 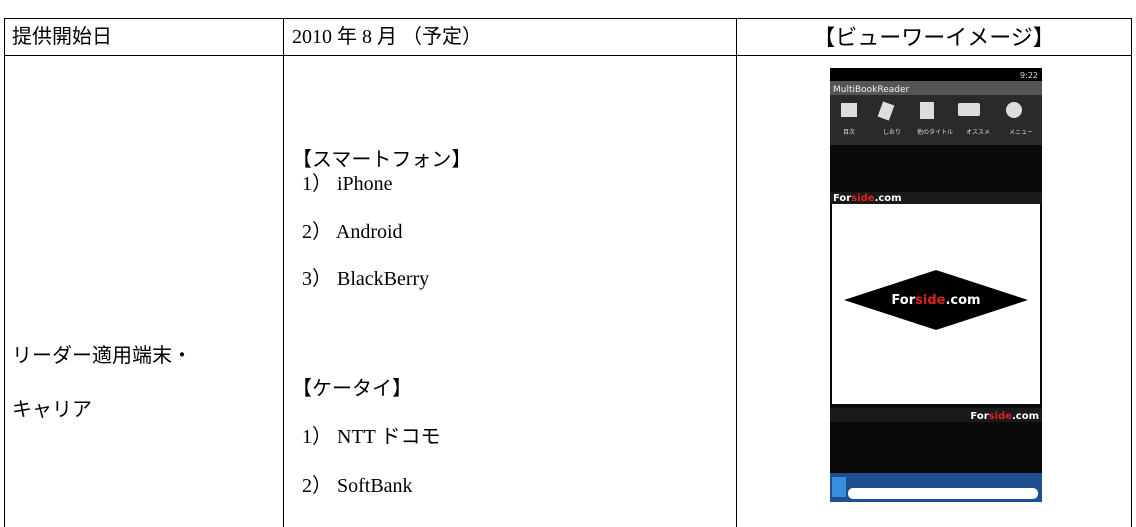 I want to click on header-cell: 【ビューワーイメージ】, so click(x=934, y=37).